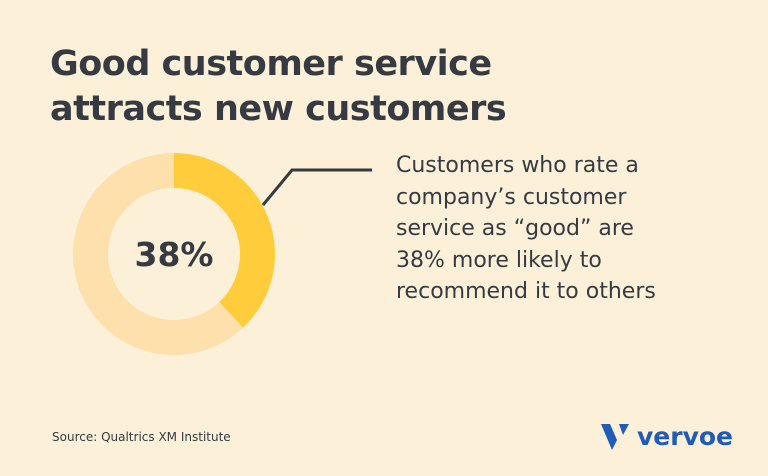  Describe the element at coordinates (174, 254) in the screenshot. I see `center-label: 38%` at that location.